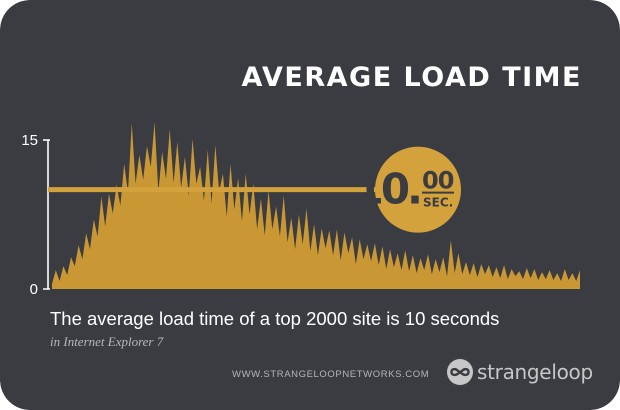 This screenshot has width=620, height=410. What do you see at coordinates (331, 374) in the screenshot?
I see `footer-url: WWW.STRANGELOOPNETWORKS.COM` at bounding box center [331, 374].